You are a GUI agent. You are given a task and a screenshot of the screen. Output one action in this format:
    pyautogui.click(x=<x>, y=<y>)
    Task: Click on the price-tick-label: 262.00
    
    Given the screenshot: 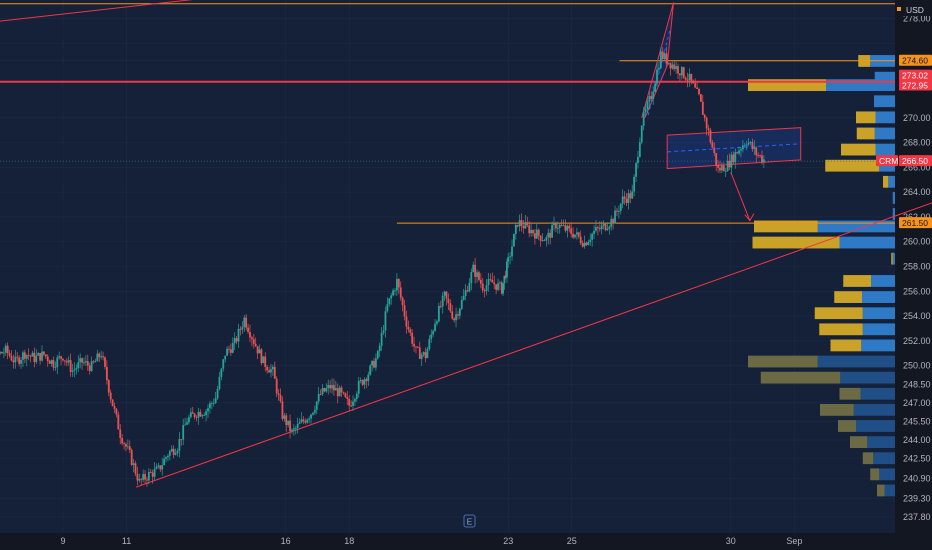 What is the action you would take?
    pyautogui.click(x=917, y=217)
    